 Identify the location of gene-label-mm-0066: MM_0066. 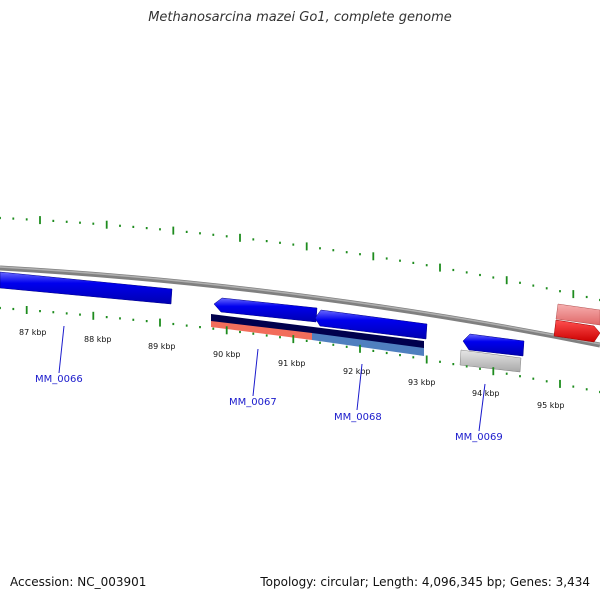
(59, 379).